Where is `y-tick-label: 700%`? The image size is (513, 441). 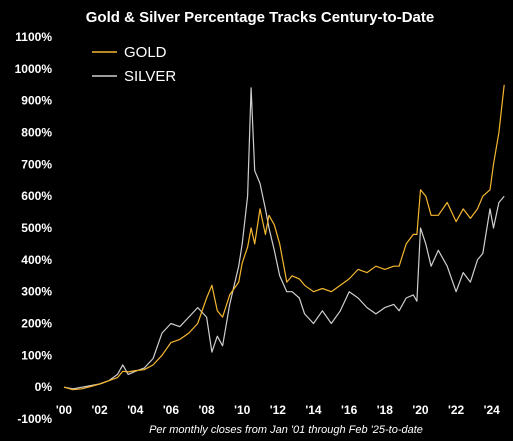
y-tick-label: 700% is located at coordinates (36, 164).